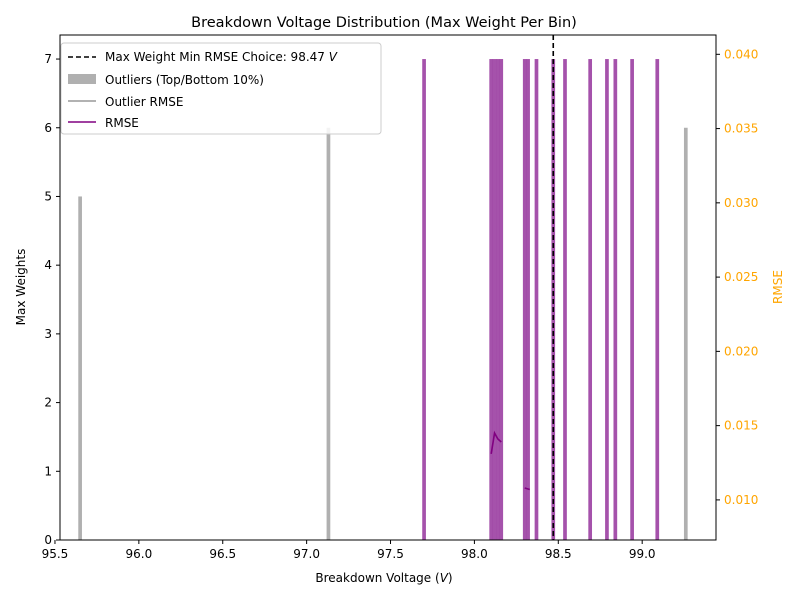 The width and height of the screenshot is (800, 600). What do you see at coordinates (558, 554) in the screenshot?
I see `x-tick-label: 98.5` at bounding box center [558, 554].